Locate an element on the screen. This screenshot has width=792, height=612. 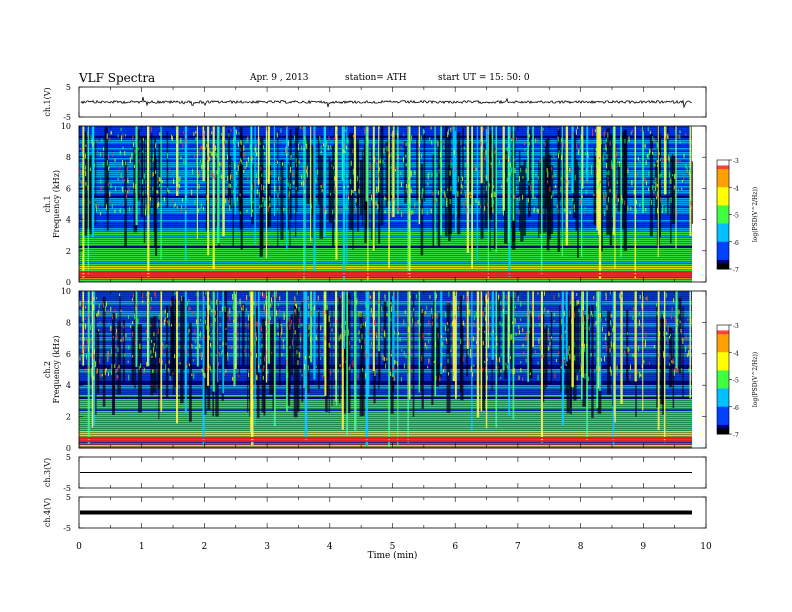
x-tick-label: 0 is located at coordinates (79, 547).